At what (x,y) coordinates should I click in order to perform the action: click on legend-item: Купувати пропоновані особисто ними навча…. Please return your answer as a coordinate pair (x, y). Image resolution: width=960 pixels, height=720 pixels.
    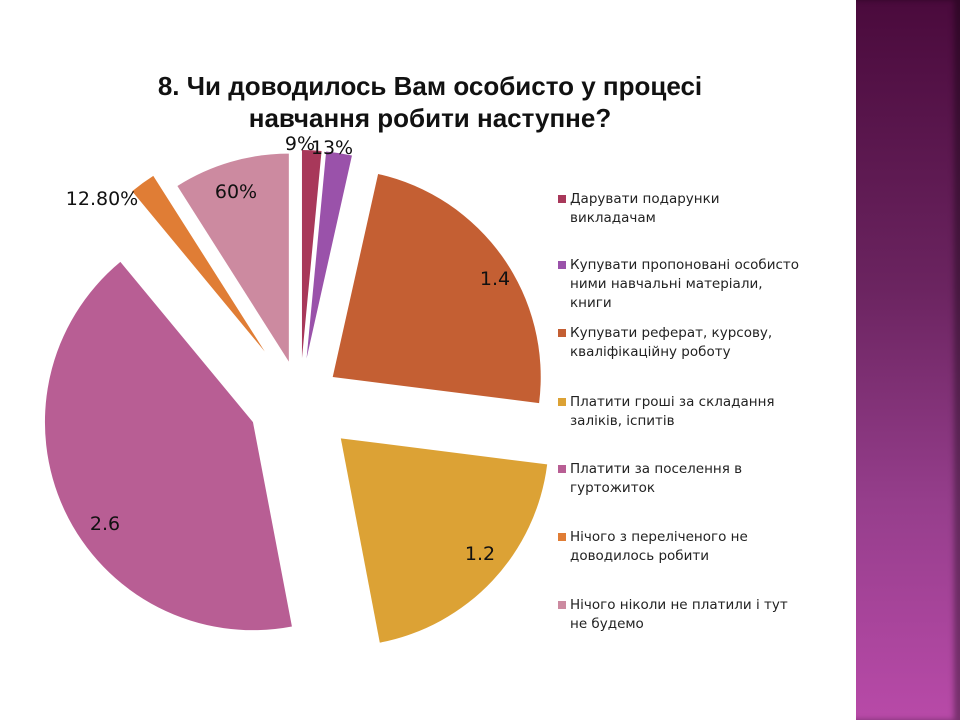
    Looking at the image, I should click on (678, 284).